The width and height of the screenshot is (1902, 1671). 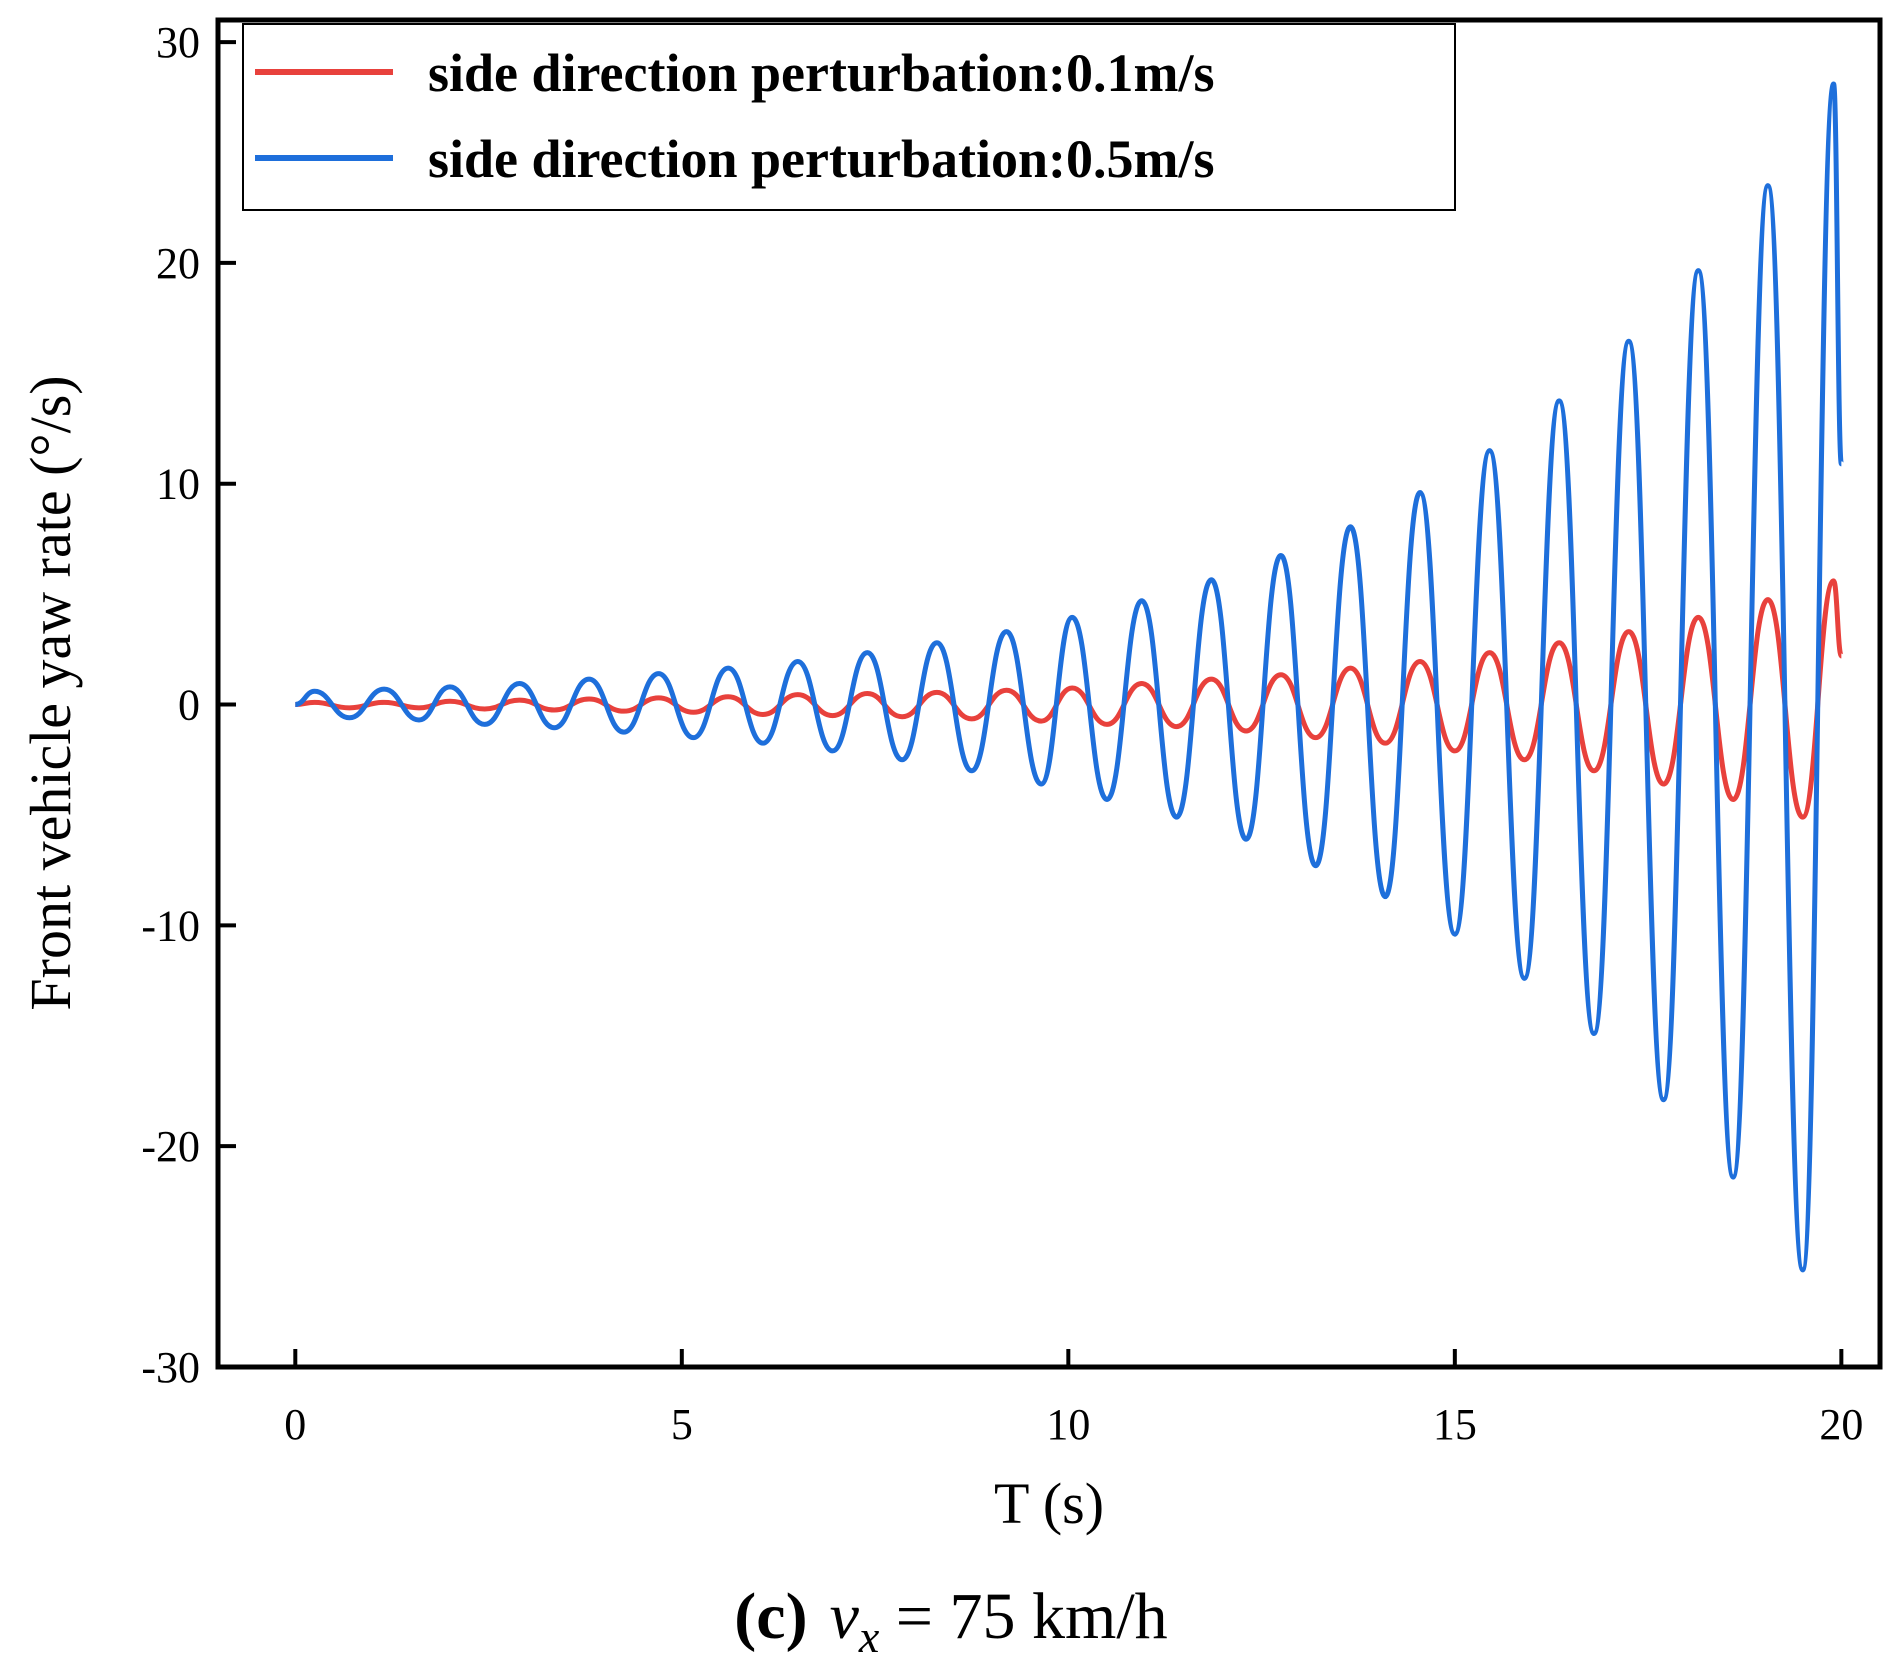 I want to click on y-tick-label: -20, so click(x=170, y=1146).